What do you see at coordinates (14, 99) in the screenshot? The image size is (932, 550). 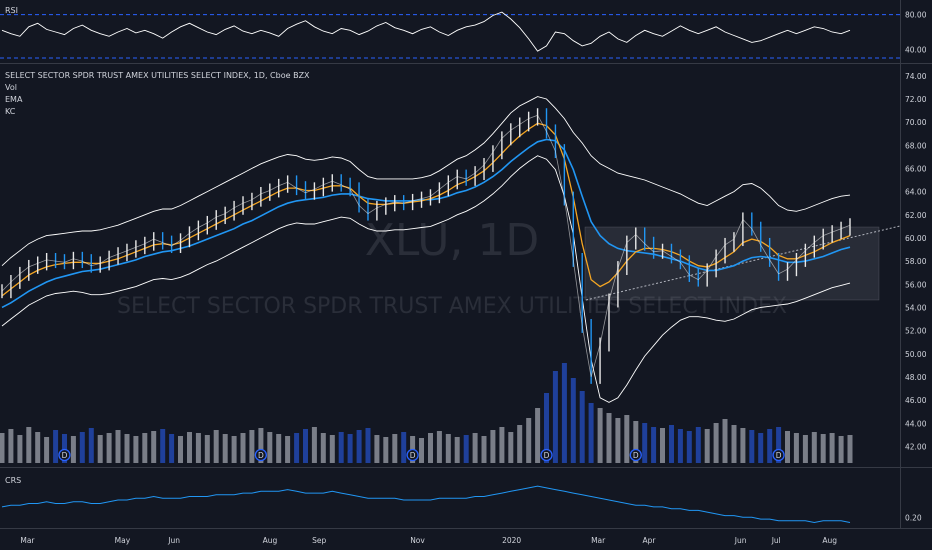 I see `study-ema-label: EMA` at bounding box center [14, 99].